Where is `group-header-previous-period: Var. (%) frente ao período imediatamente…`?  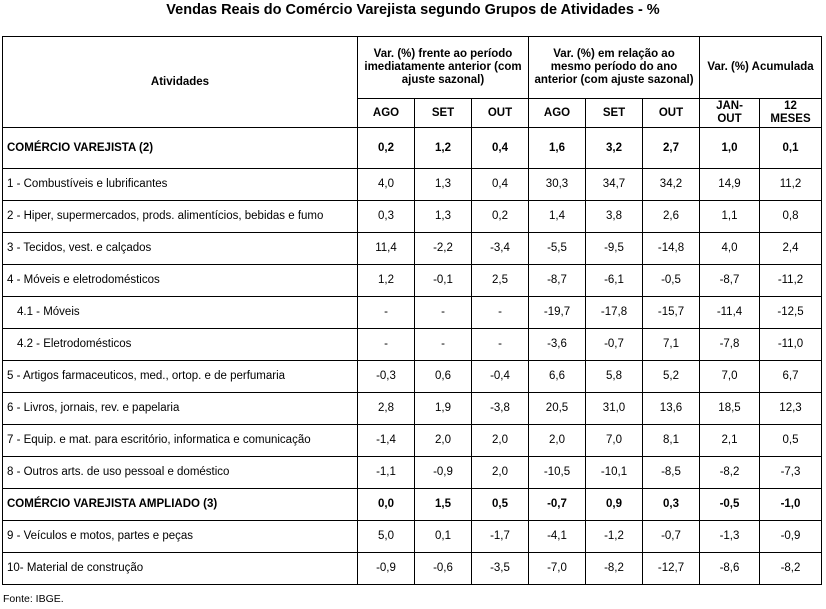
group-header-previous-period: Var. (%) frente ao período imediatamente… is located at coordinates (443, 67).